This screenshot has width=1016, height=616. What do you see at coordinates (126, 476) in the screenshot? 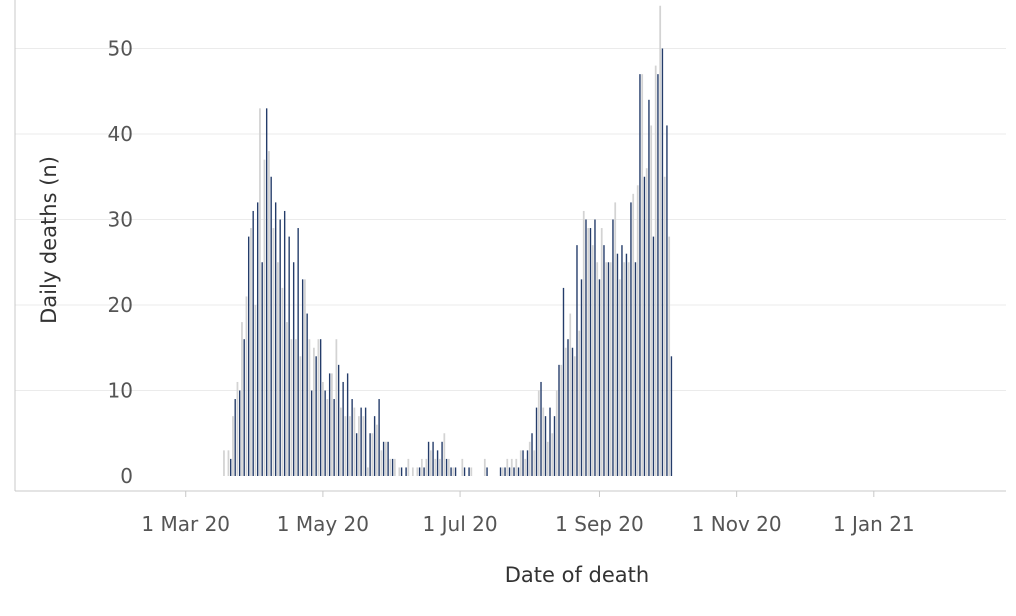
I see `y-tick-label: 0` at bounding box center [126, 476].